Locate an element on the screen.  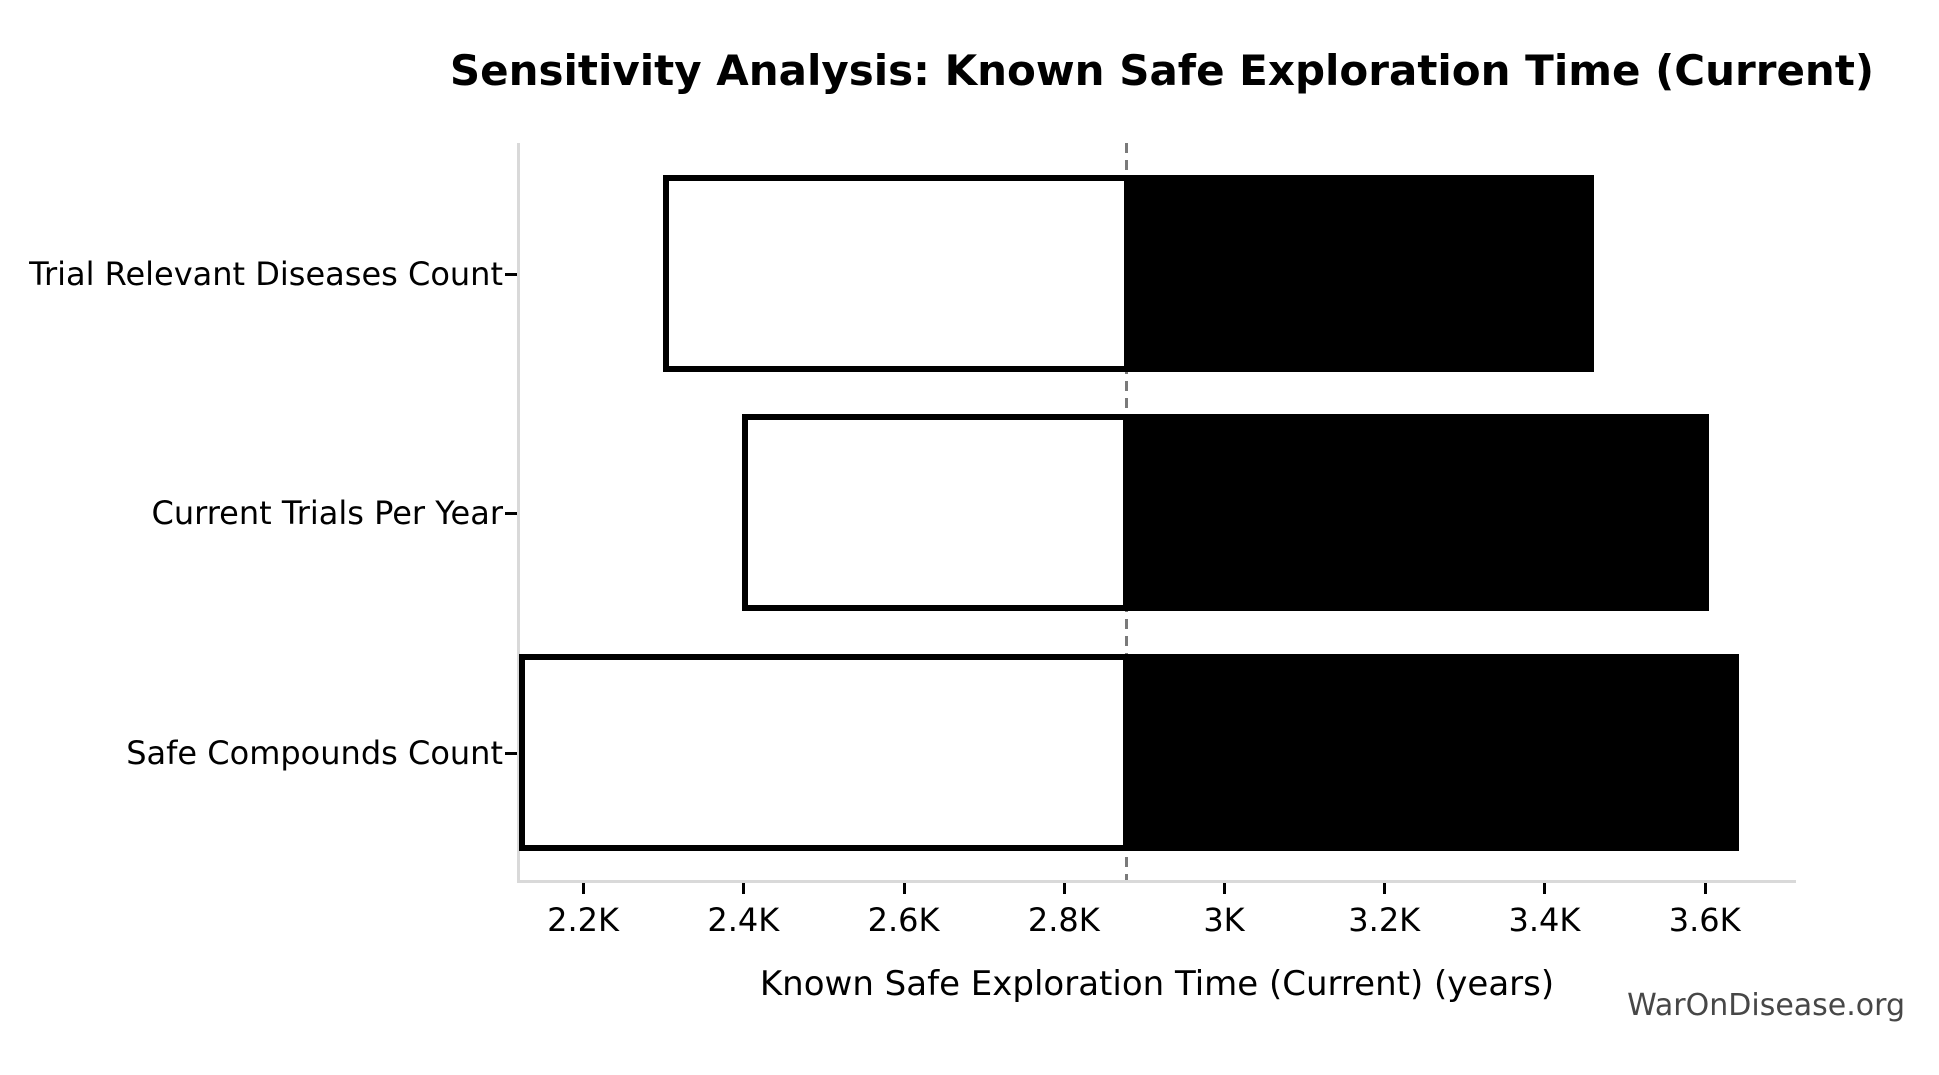
x-tick-label: 2.6K is located at coordinates (903, 920).